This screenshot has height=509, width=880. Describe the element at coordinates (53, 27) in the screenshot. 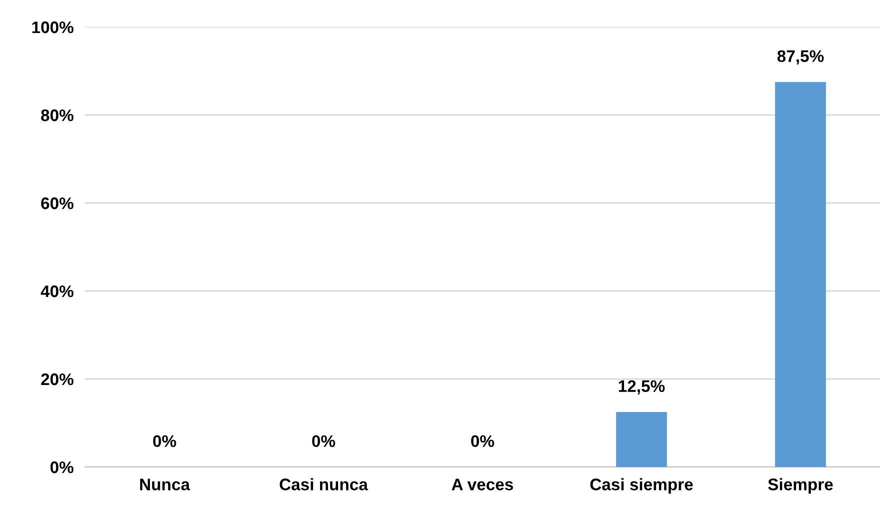

I see `y-tick-label: 100%` at that location.